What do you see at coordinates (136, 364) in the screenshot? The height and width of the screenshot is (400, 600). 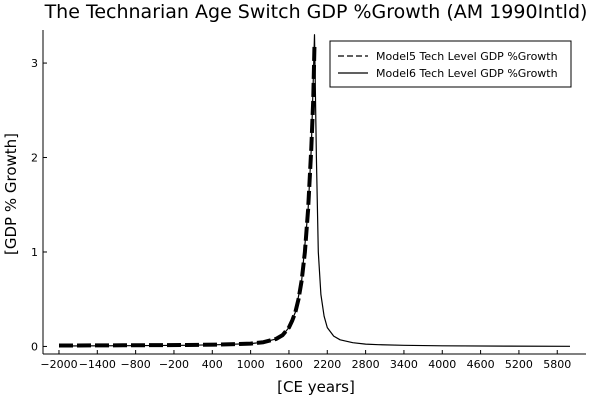 I see `x-tick-label: −800` at bounding box center [136, 364].